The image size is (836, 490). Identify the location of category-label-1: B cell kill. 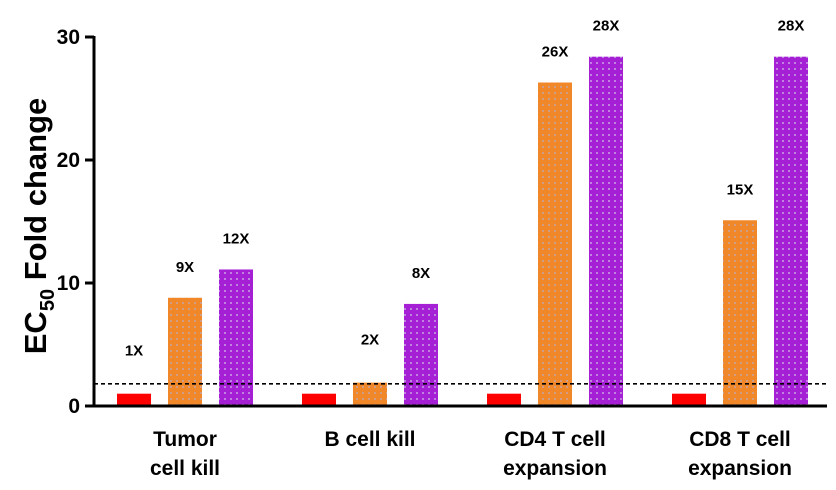
(369, 439).